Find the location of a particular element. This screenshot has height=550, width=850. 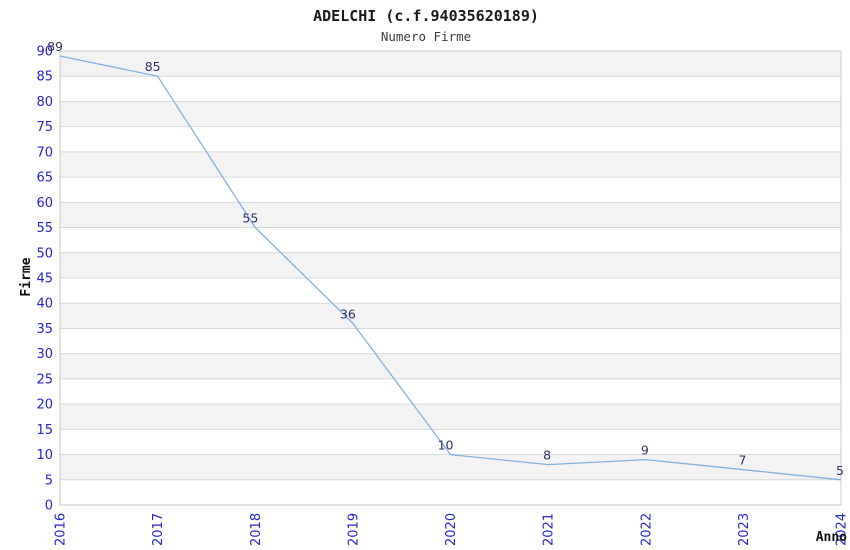

y-tick-label: 60 is located at coordinates (44, 203).